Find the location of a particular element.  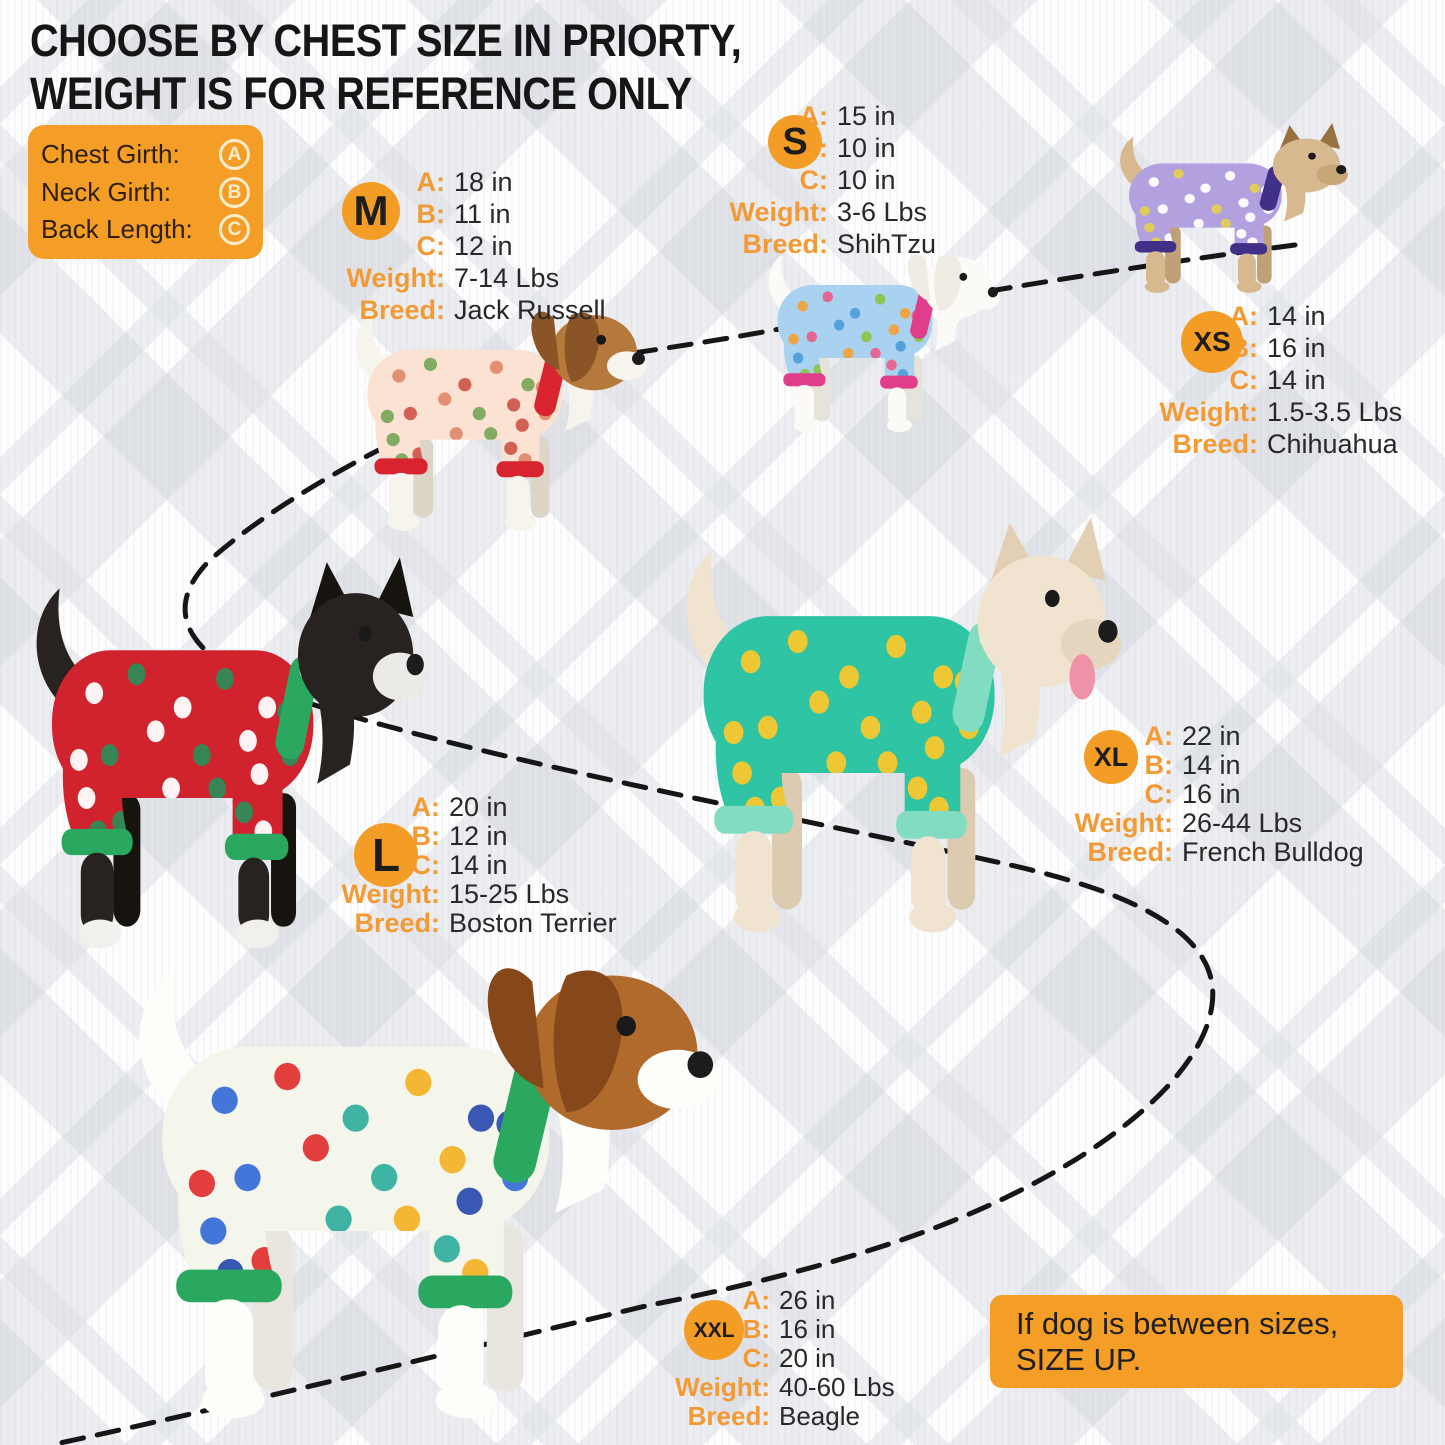

size-badge-xl: XL is located at coordinates (1111, 757).